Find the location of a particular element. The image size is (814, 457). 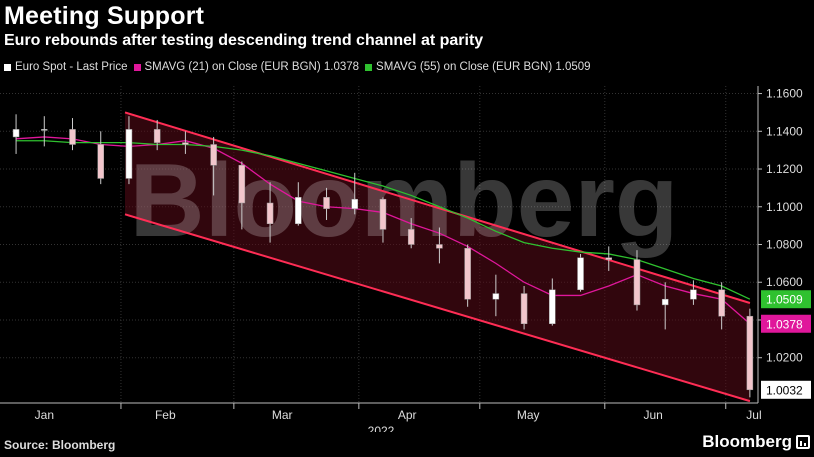

sma21-value-tag: 1.0378 is located at coordinates (786, 323).